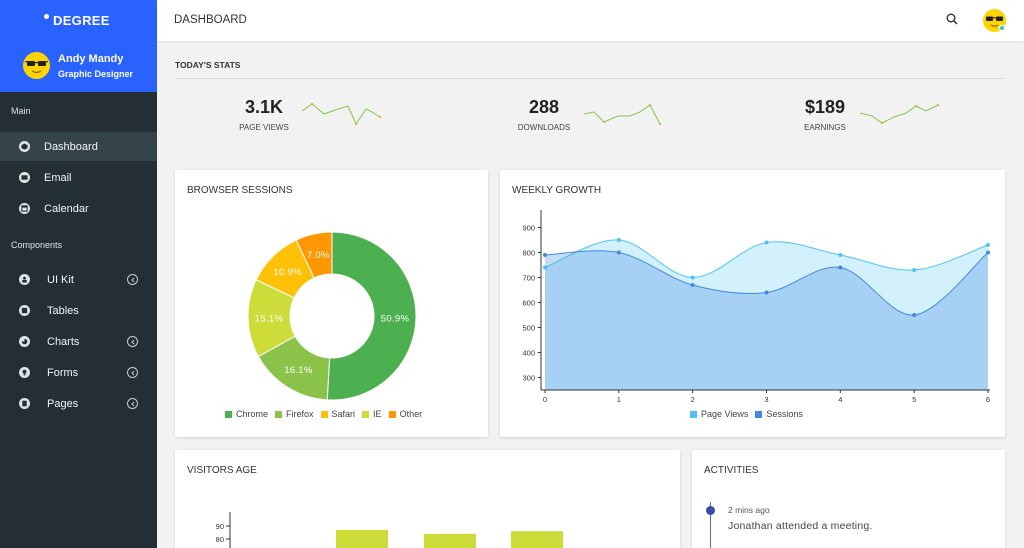 Image resolution: width=1024 pixels, height=548 pixels. Describe the element at coordinates (210, 20) in the screenshot. I see `page-title: DASHBOARD` at that location.